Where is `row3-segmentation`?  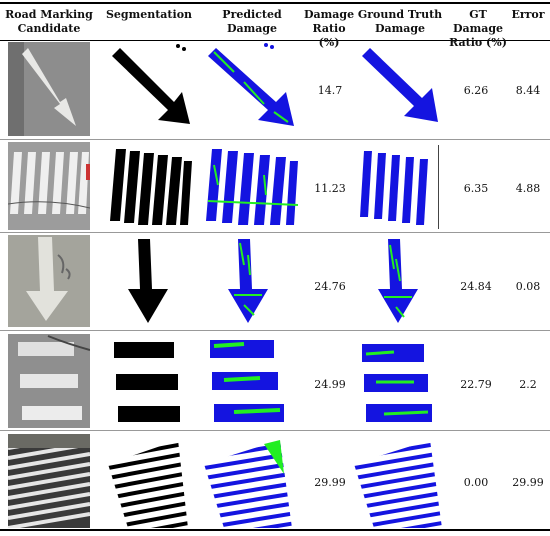
row3-segmentation is located at coordinates (148, 281).